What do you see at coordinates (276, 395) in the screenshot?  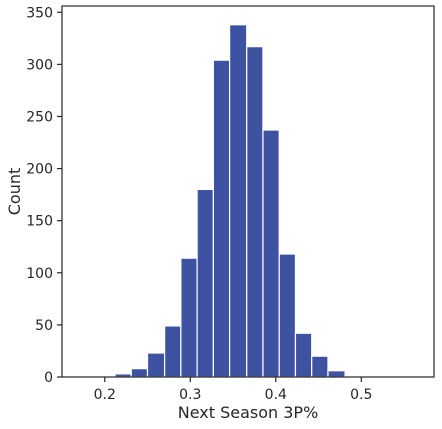 I see `x-tick-label: 0.4` at bounding box center [276, 395].